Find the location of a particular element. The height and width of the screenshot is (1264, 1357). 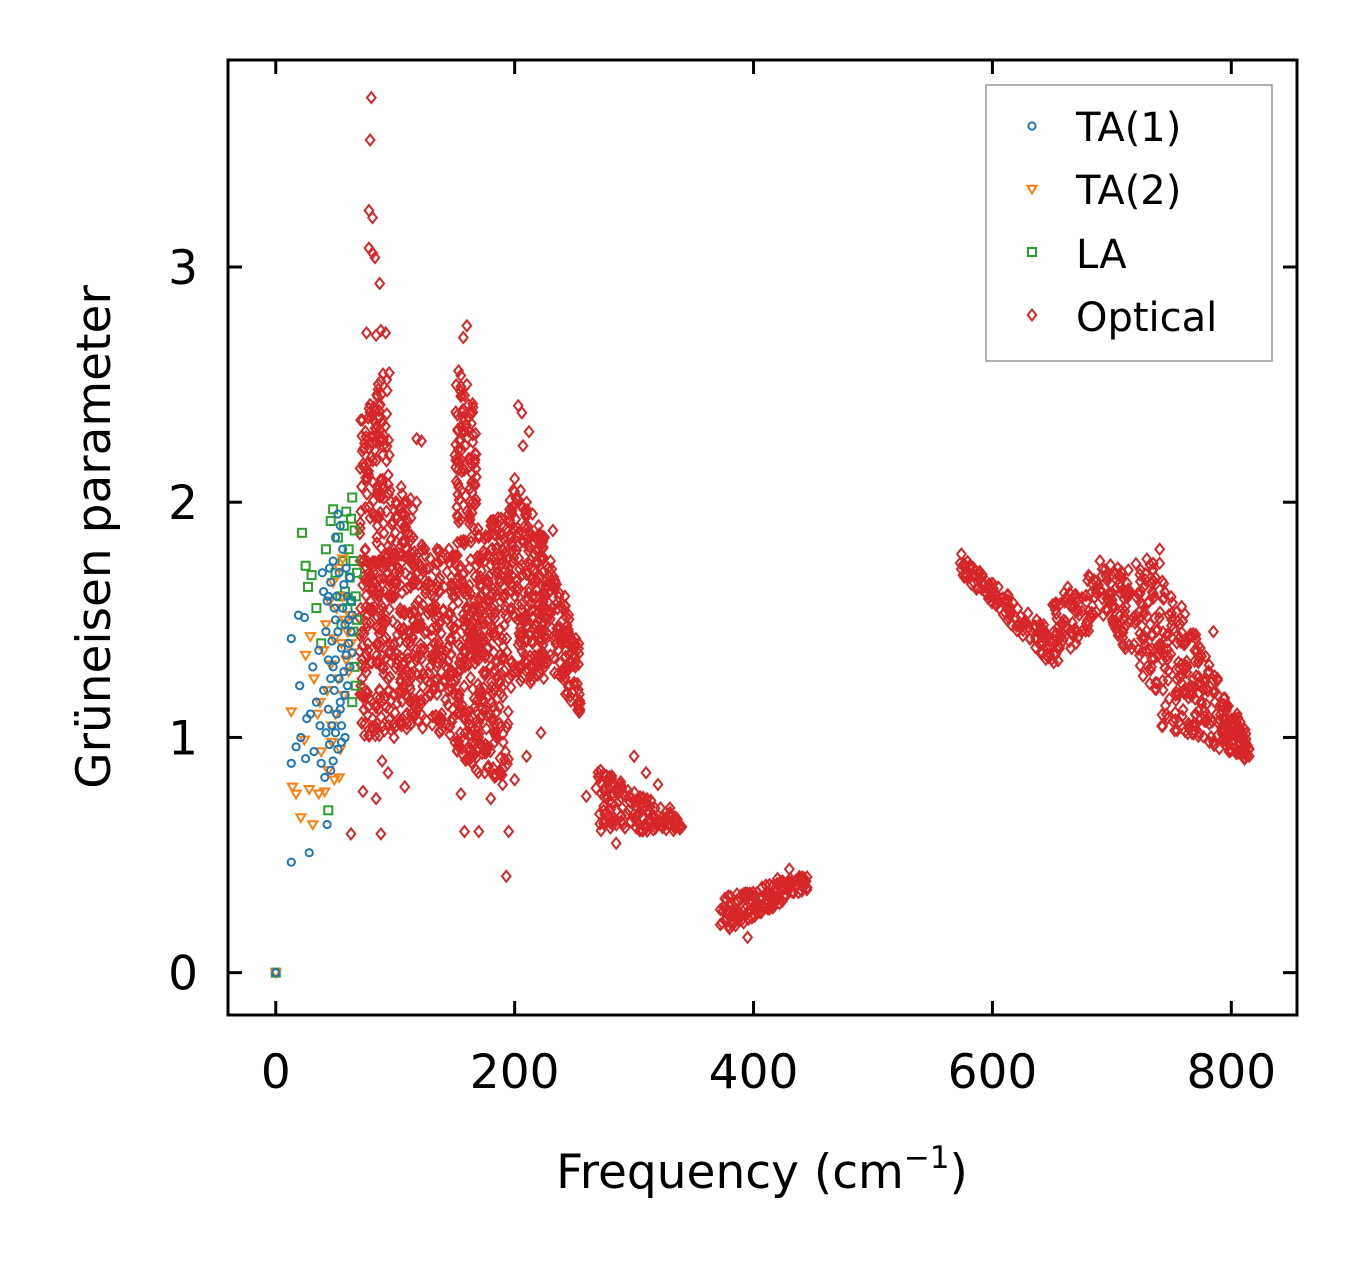

x-axis-title: Frequency (cm−1) is located at coordinates (762, 1170).